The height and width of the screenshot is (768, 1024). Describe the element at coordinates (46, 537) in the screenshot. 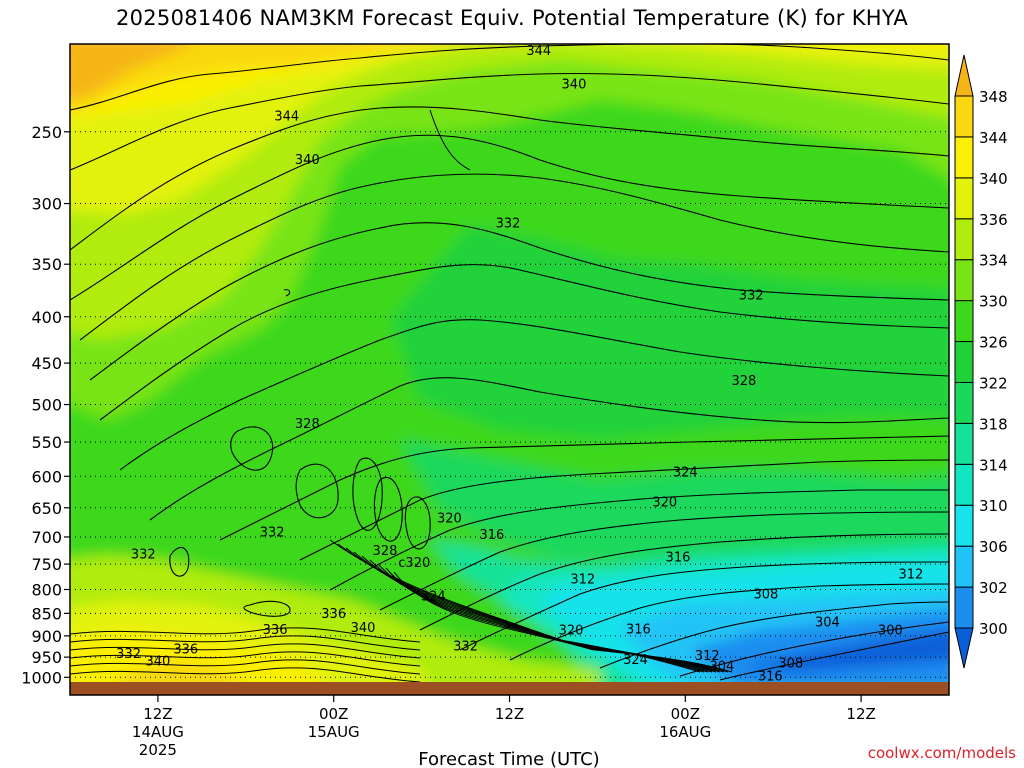

I see `y-tick-label-700: 700` at that location.